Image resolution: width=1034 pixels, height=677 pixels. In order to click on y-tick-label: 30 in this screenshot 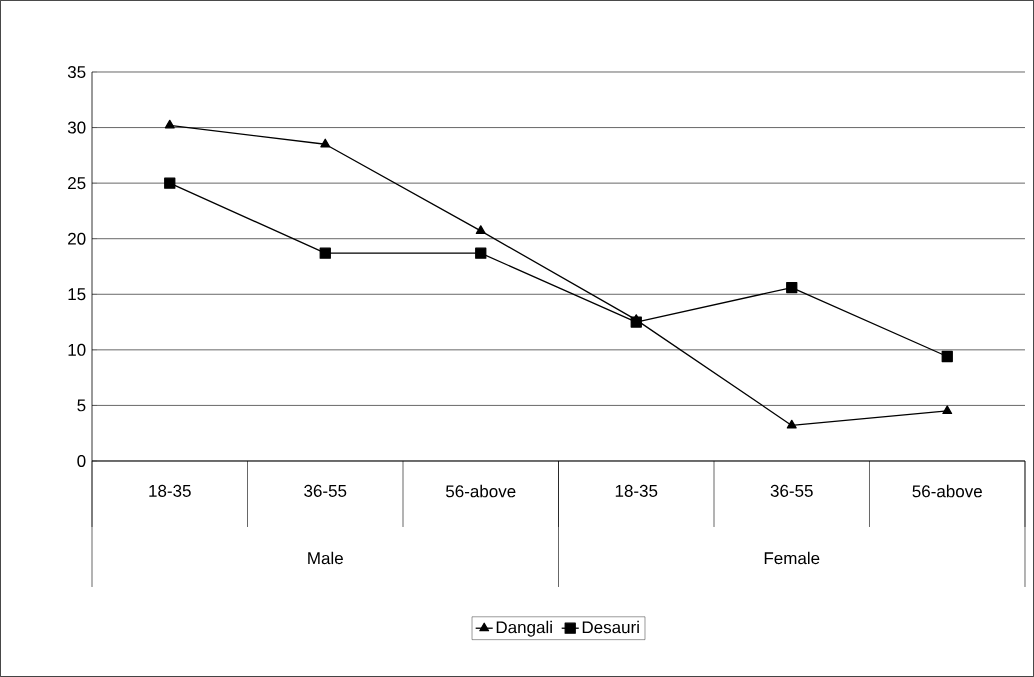, I will do `click(76, 127)`.